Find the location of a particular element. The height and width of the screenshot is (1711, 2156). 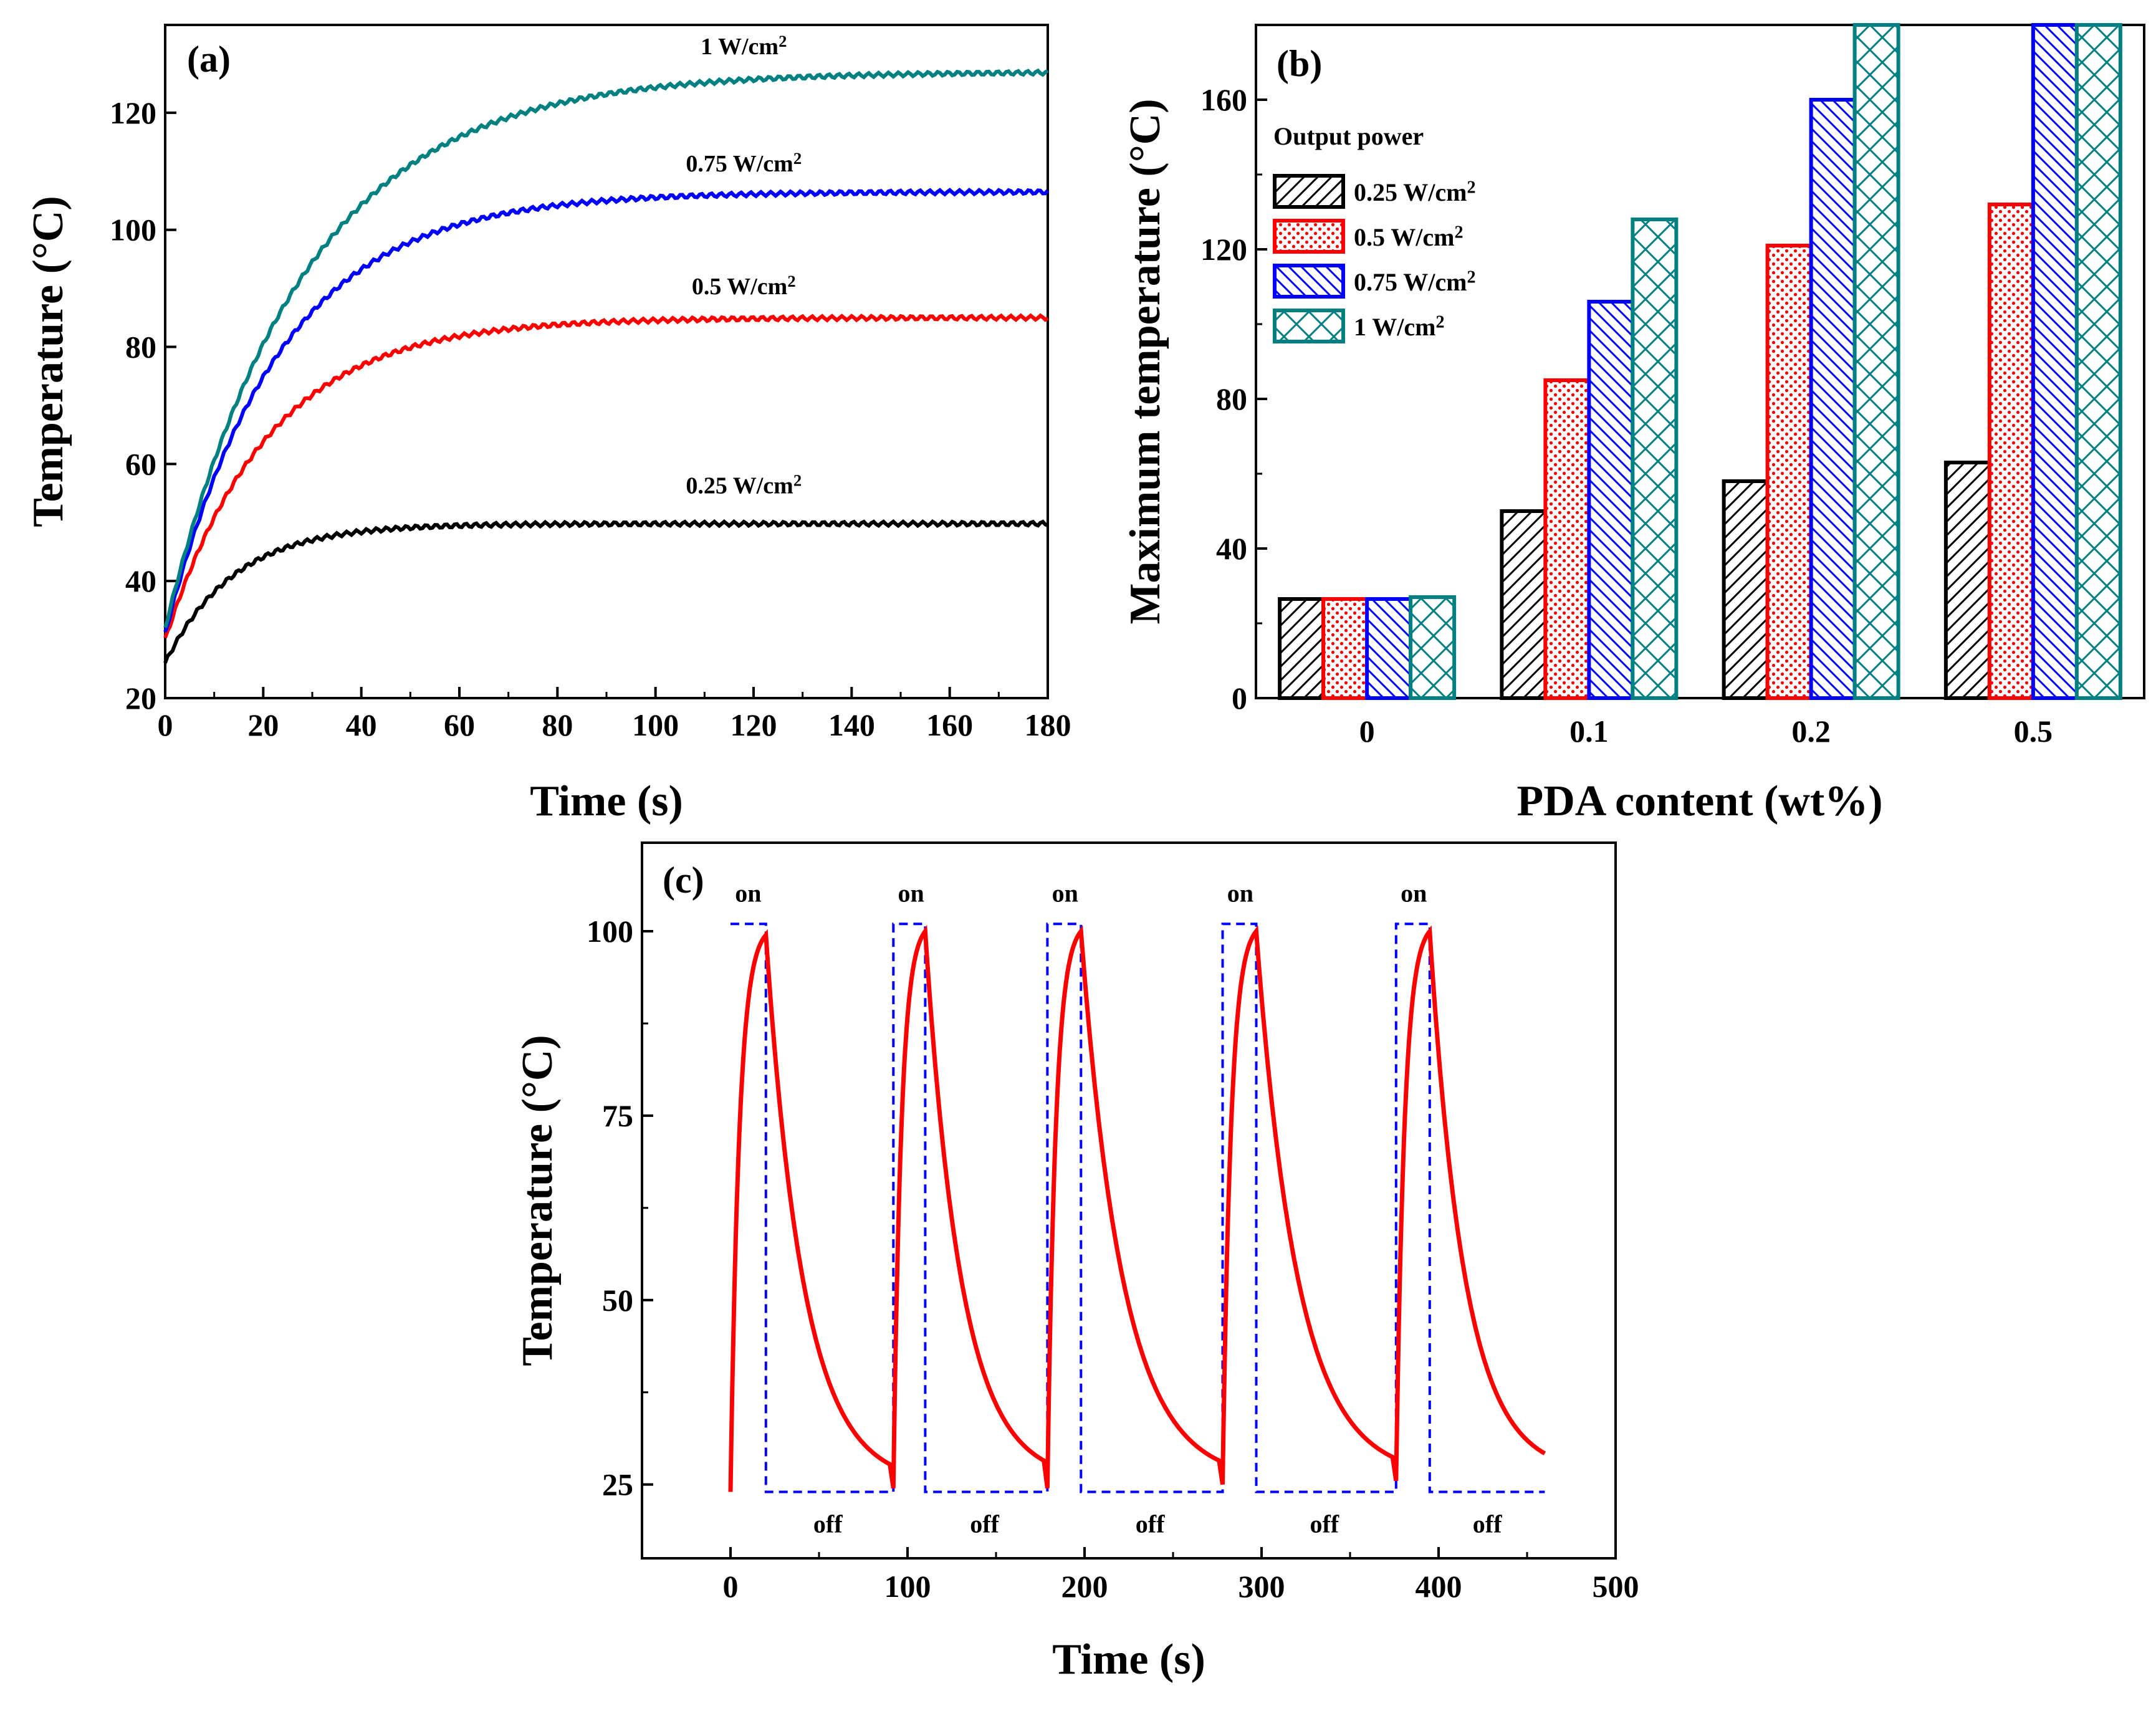

panel-b-legend-label: 0.25 W/cm2 is located at coordinates (1414, 192).